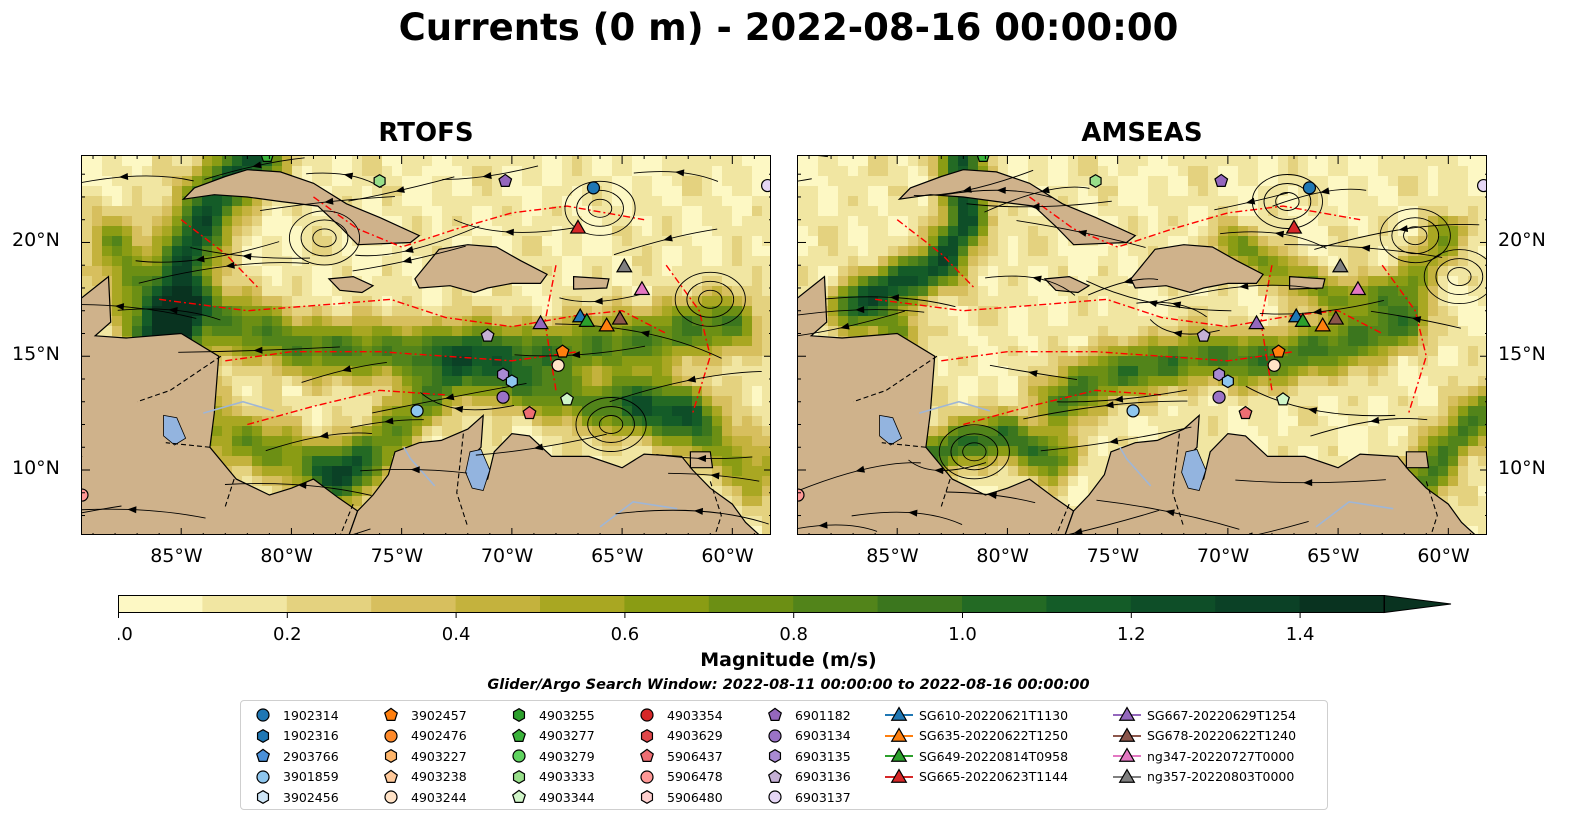 The image size is (1577, 827). I want to click on legend-item: 1902314, so click(294, 715).